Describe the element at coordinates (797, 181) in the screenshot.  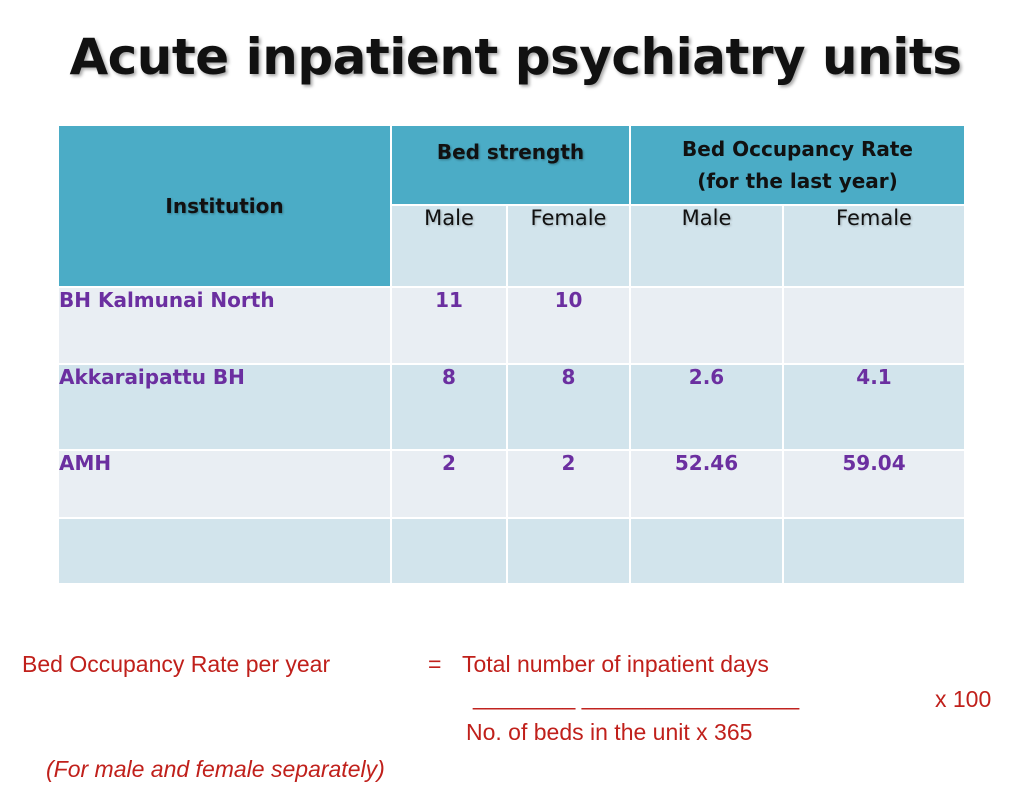
I see `header-occupancy-line2: (for the last year)` at that location.